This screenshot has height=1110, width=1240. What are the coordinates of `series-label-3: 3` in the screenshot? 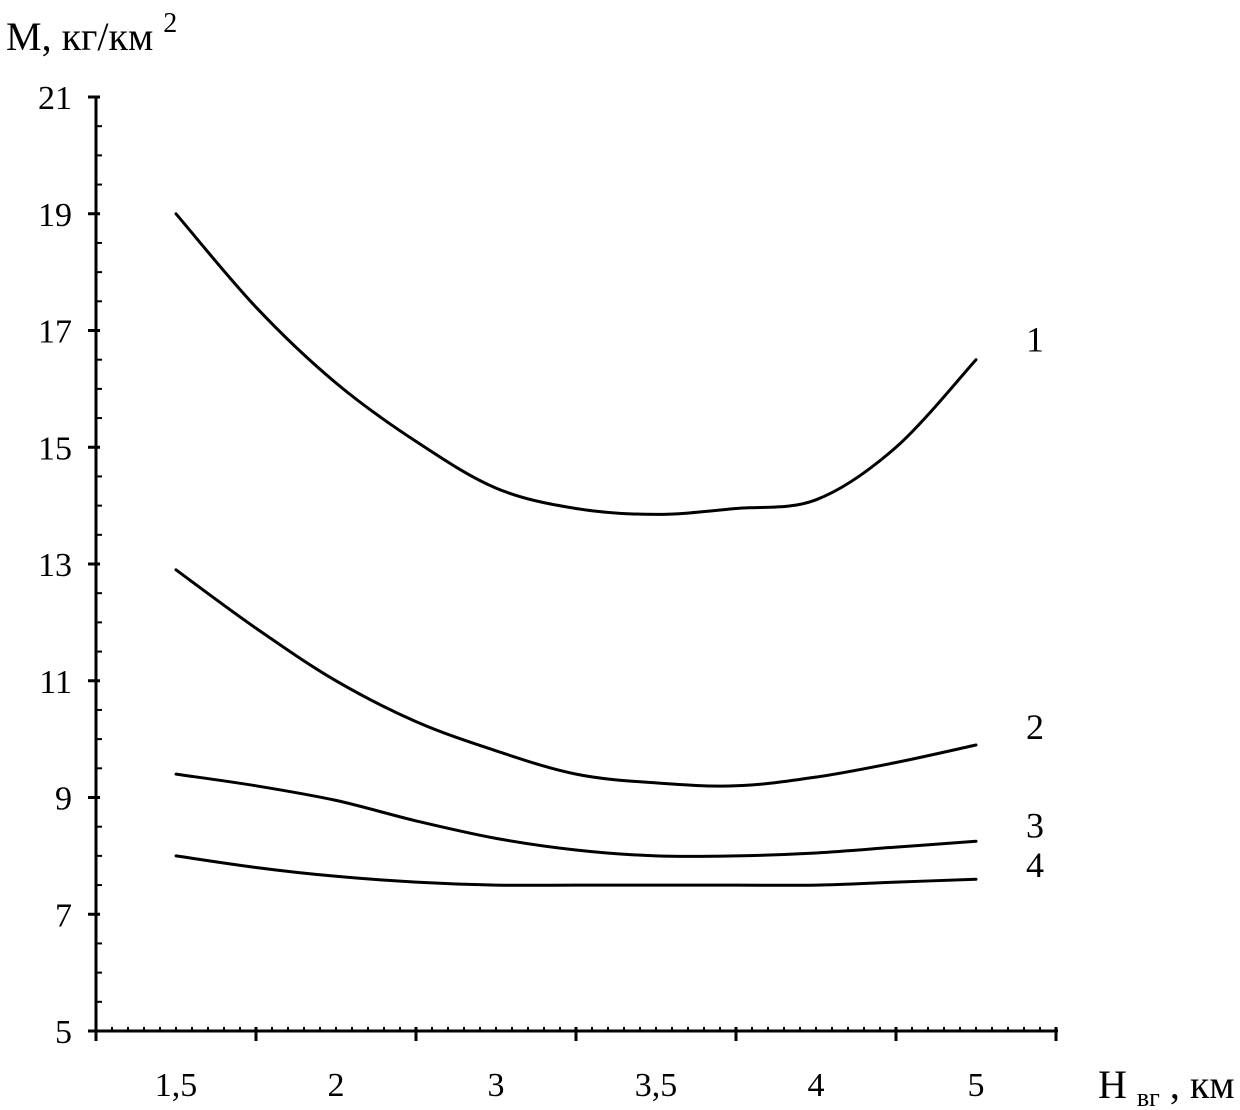 It's located at (1035, 825).